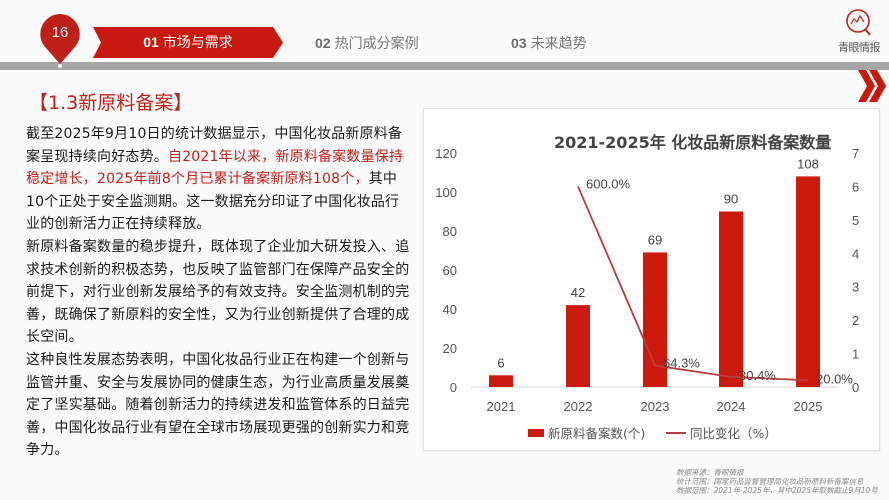 The image size is (889, 500). What do you see at coordinates (855, 186) in the screenshot?
I see `y-right-tick: 6` at bounding box center [855, 186].